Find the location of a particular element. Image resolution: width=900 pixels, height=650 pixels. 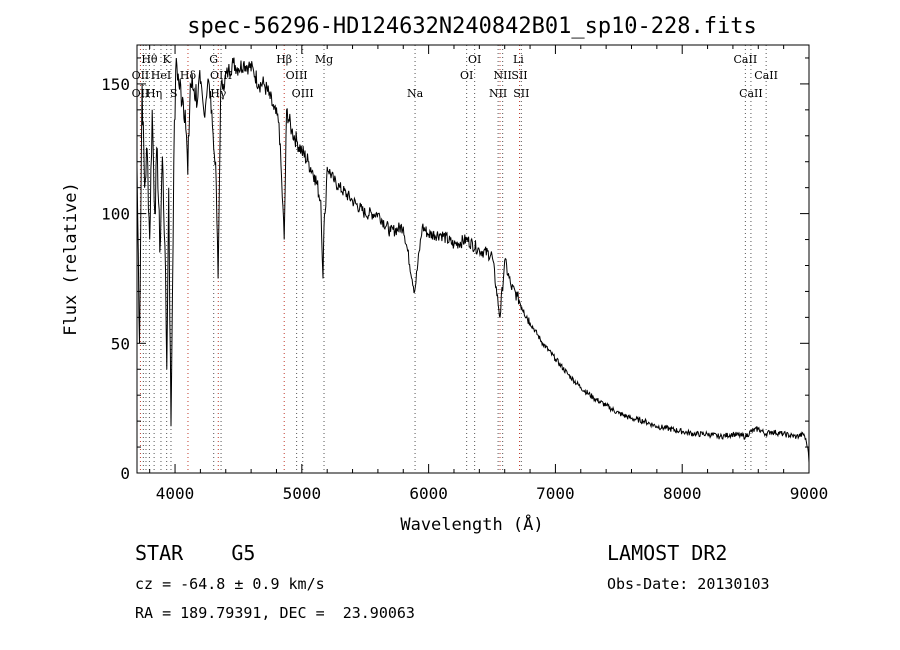

line-marker-label: HeI is located at coordinates (161, 75).